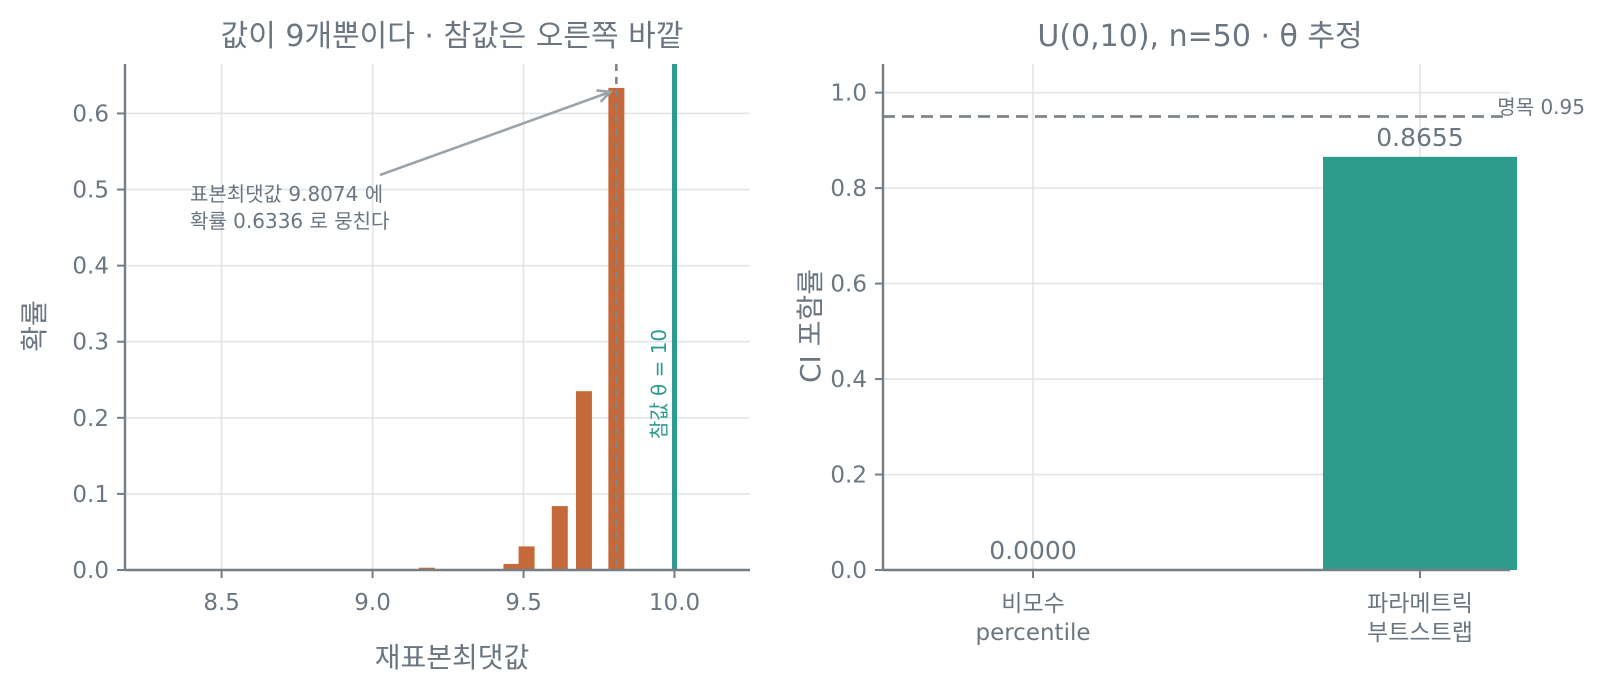 The image size is (1600, 693). I want to click on histogram-y-tick-label: 0.6, so click(90, 114).